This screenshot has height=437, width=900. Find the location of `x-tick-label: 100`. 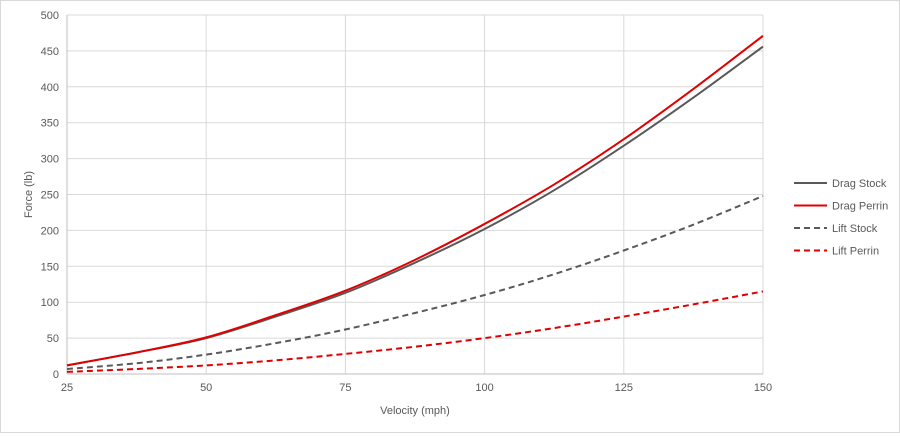

x-tick-label: 100 is located at coordinates (484, 388).